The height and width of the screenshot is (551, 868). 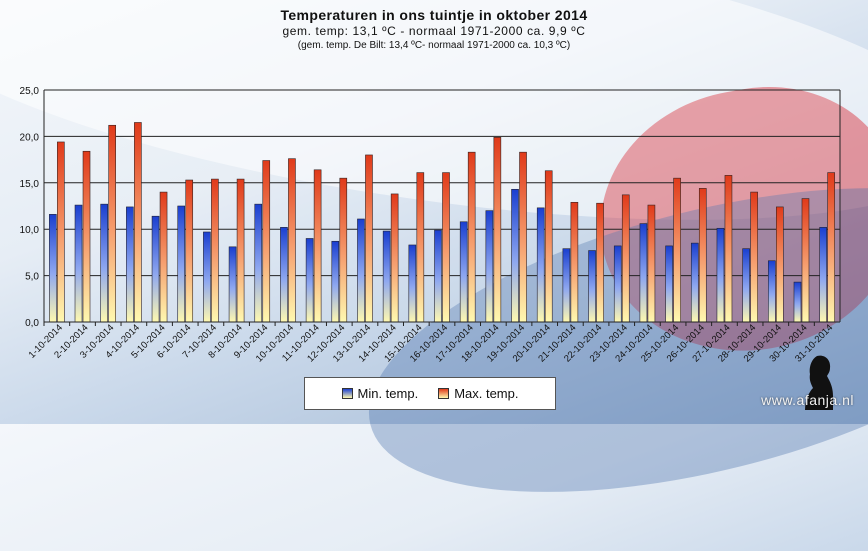 What do you see at coordinates (430, 393) in the screenshot?
I see `chart-legend: Min. temp. Max. temp.` at bounding box center [430, 393].